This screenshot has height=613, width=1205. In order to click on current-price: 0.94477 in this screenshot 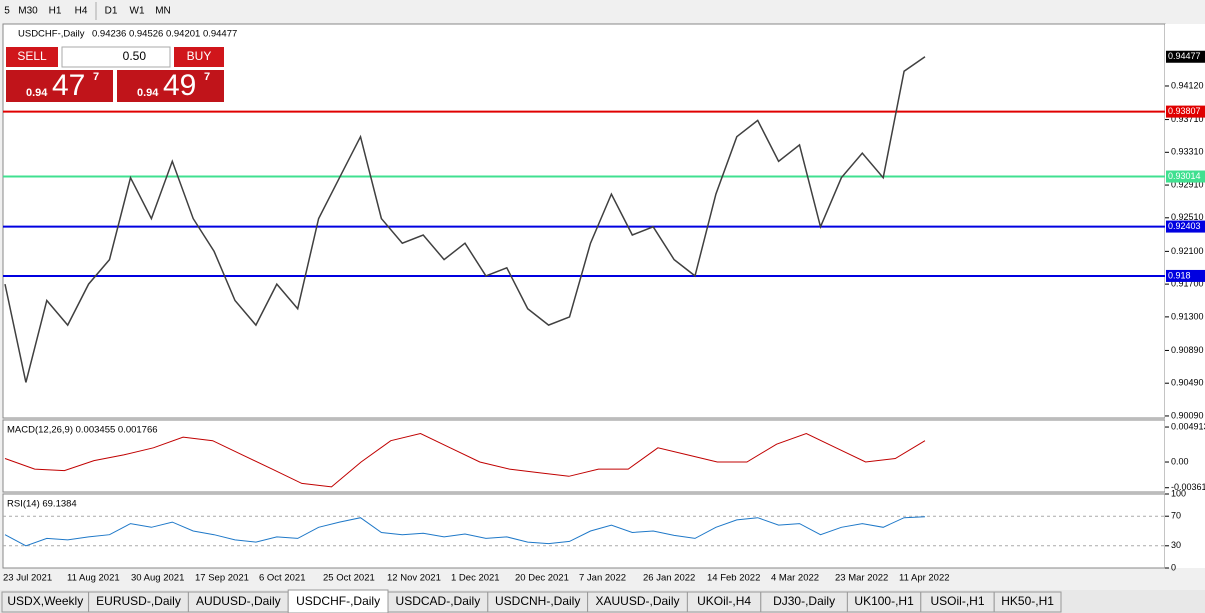, I will do `click(1184, 56)`.